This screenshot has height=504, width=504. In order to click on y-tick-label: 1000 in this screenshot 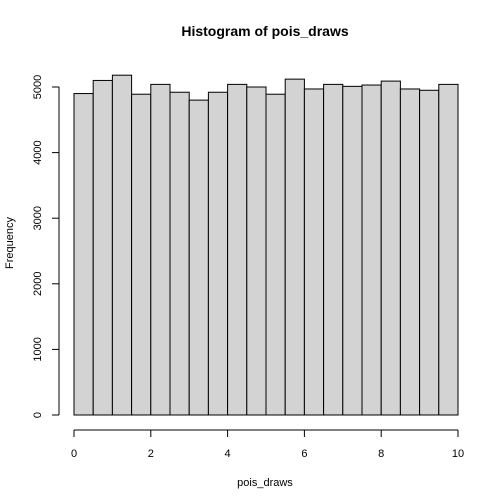, I will do `click(38, 349)`.